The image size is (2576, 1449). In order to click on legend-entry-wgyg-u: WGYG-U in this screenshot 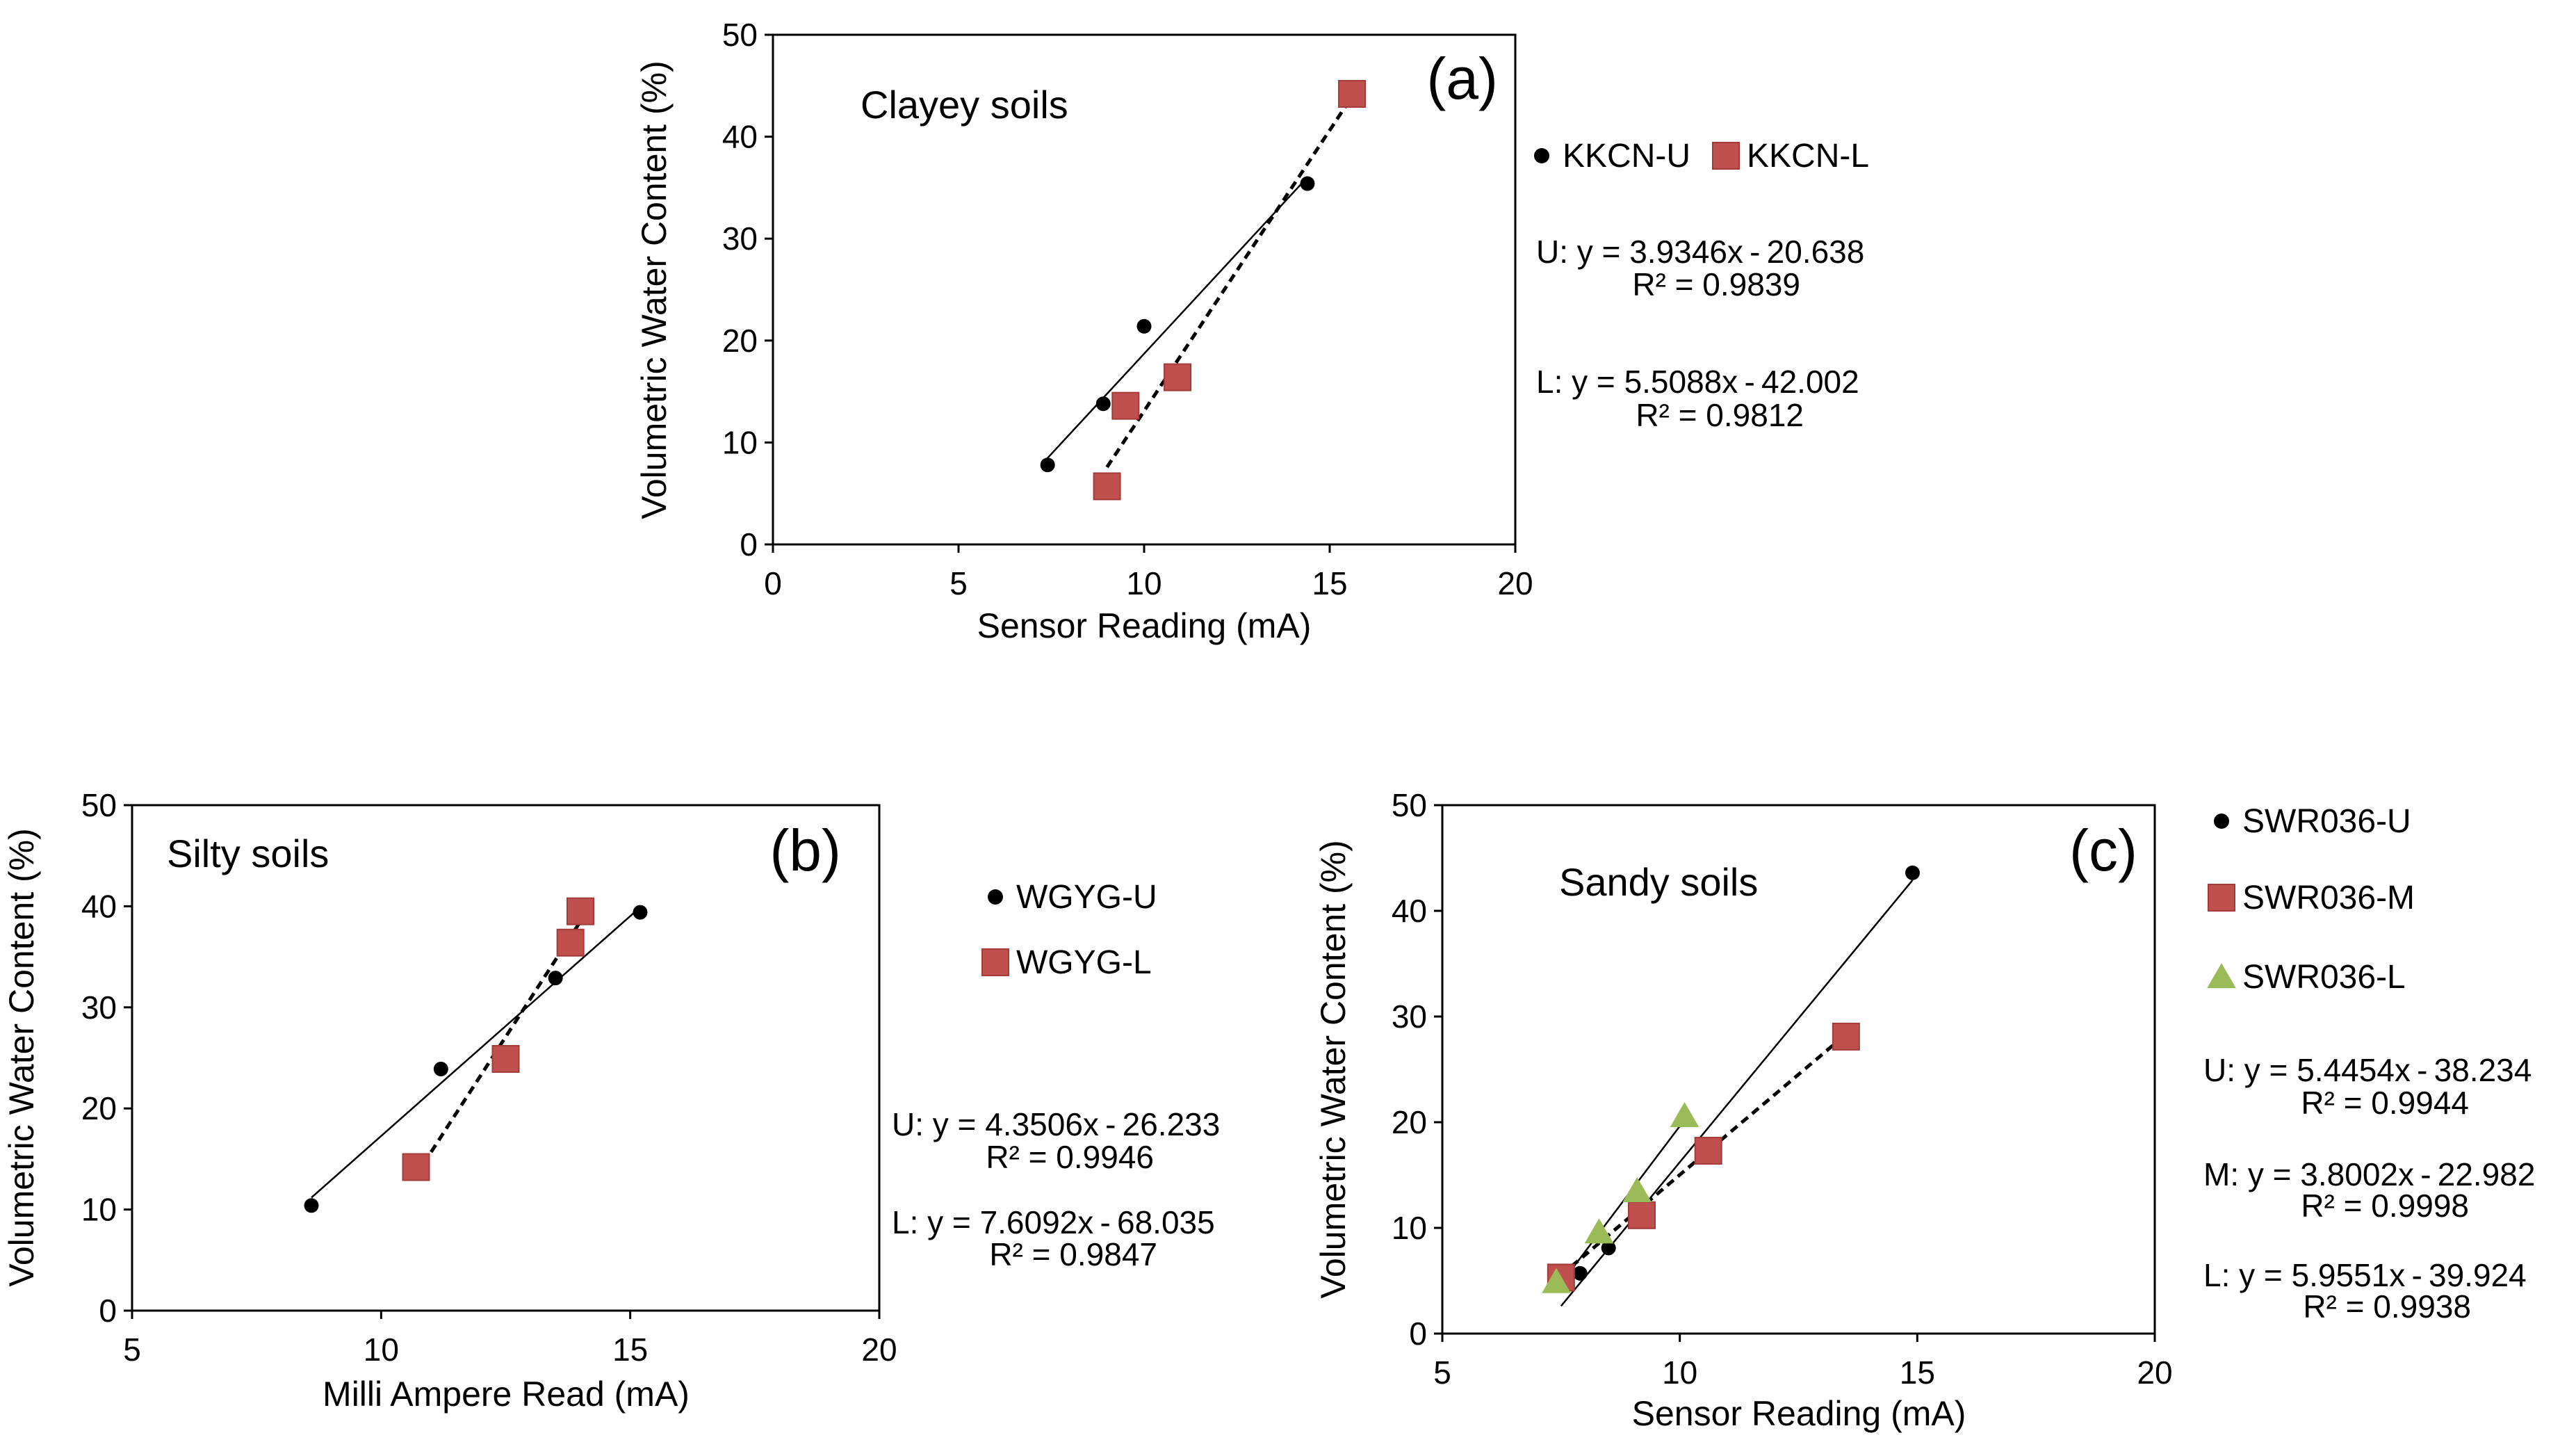, I will do `click(1086, 898)`.